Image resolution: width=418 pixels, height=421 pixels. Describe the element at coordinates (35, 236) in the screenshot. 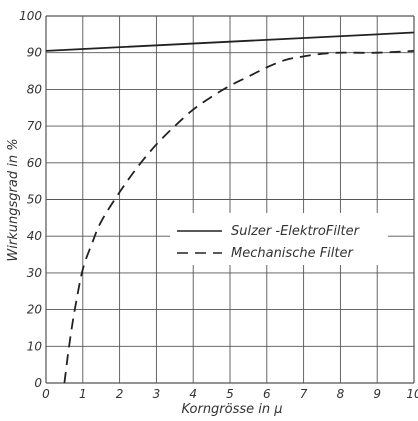

I see `y-tick-label: 40` at that location.